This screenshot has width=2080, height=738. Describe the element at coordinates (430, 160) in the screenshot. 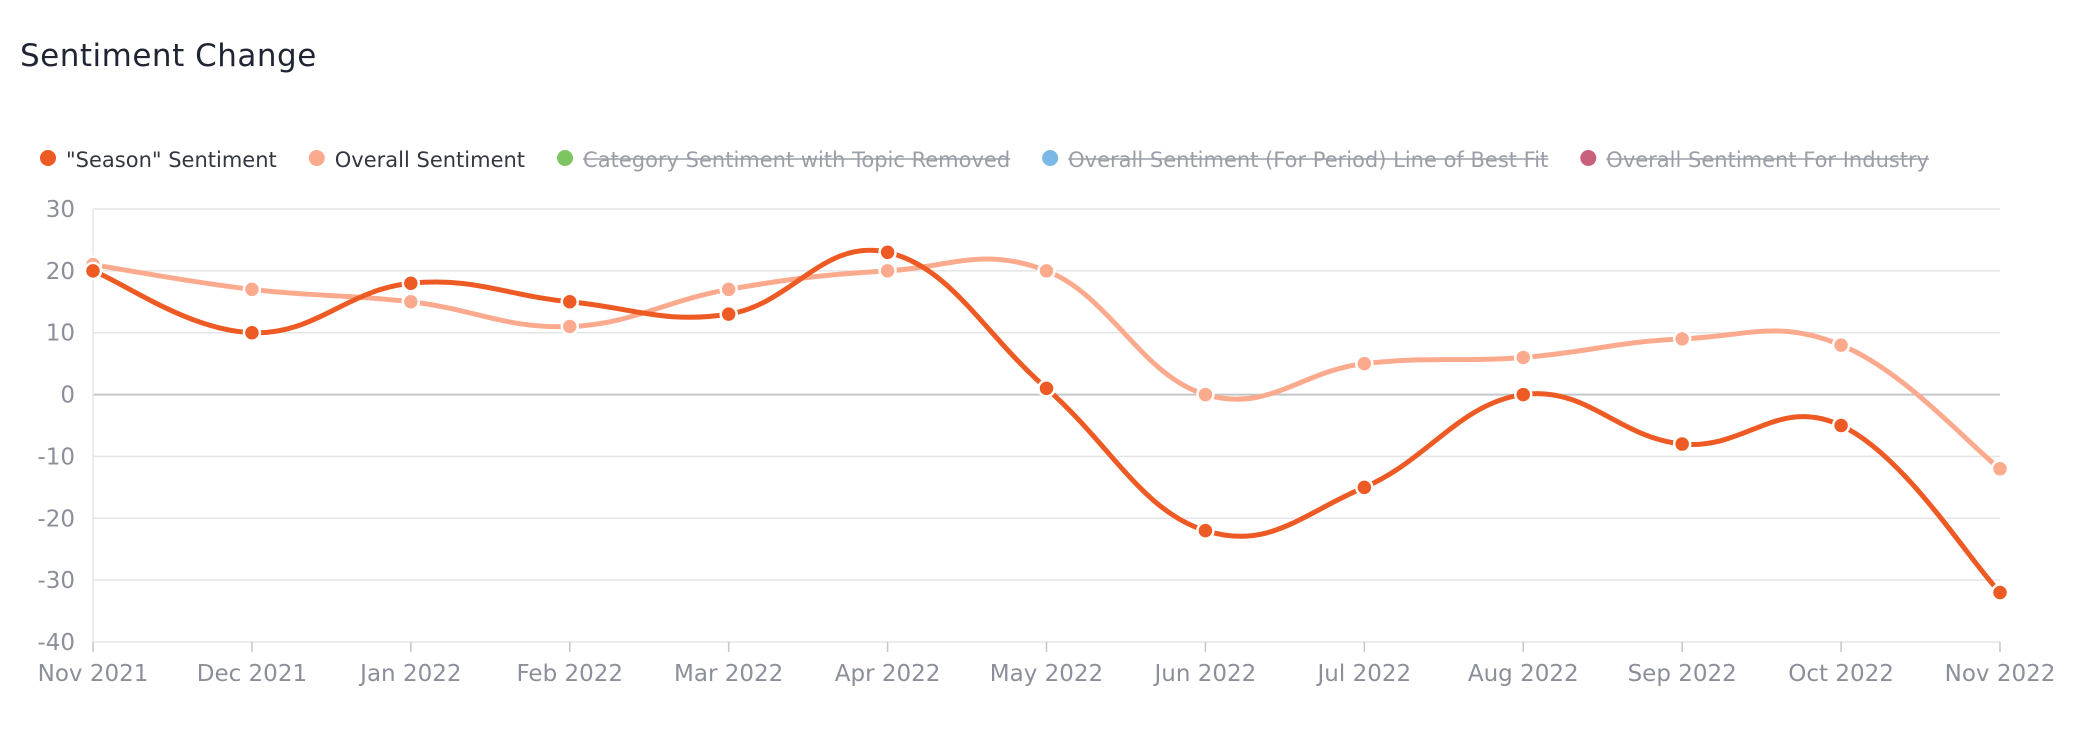

I see `legend-label: Overall Sentiment` at that location.